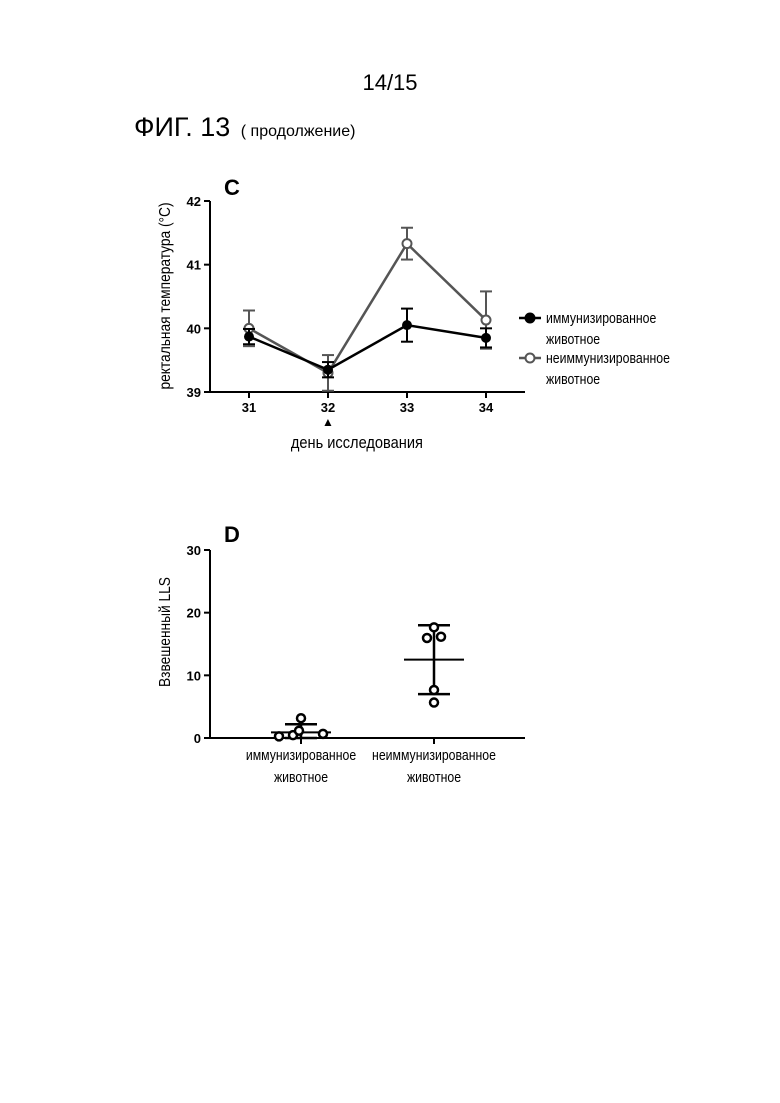  I want to click on panel-c-x-tick-label: 31, so click(249, 407).